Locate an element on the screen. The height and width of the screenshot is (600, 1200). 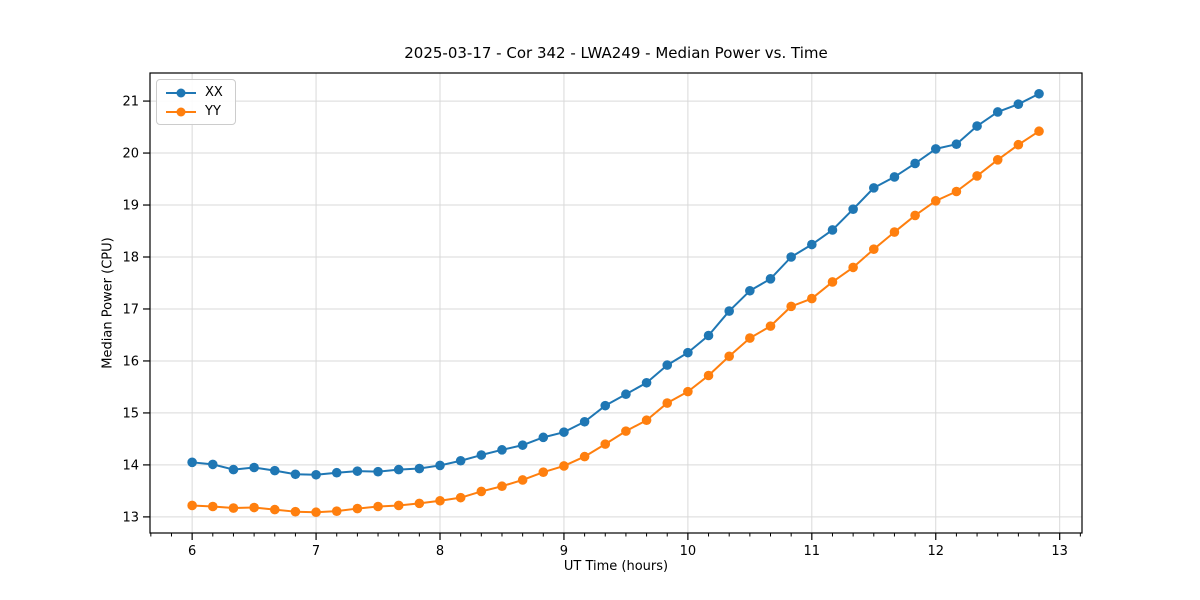
legend-swatch-yy is located at coordinates (181, 112).